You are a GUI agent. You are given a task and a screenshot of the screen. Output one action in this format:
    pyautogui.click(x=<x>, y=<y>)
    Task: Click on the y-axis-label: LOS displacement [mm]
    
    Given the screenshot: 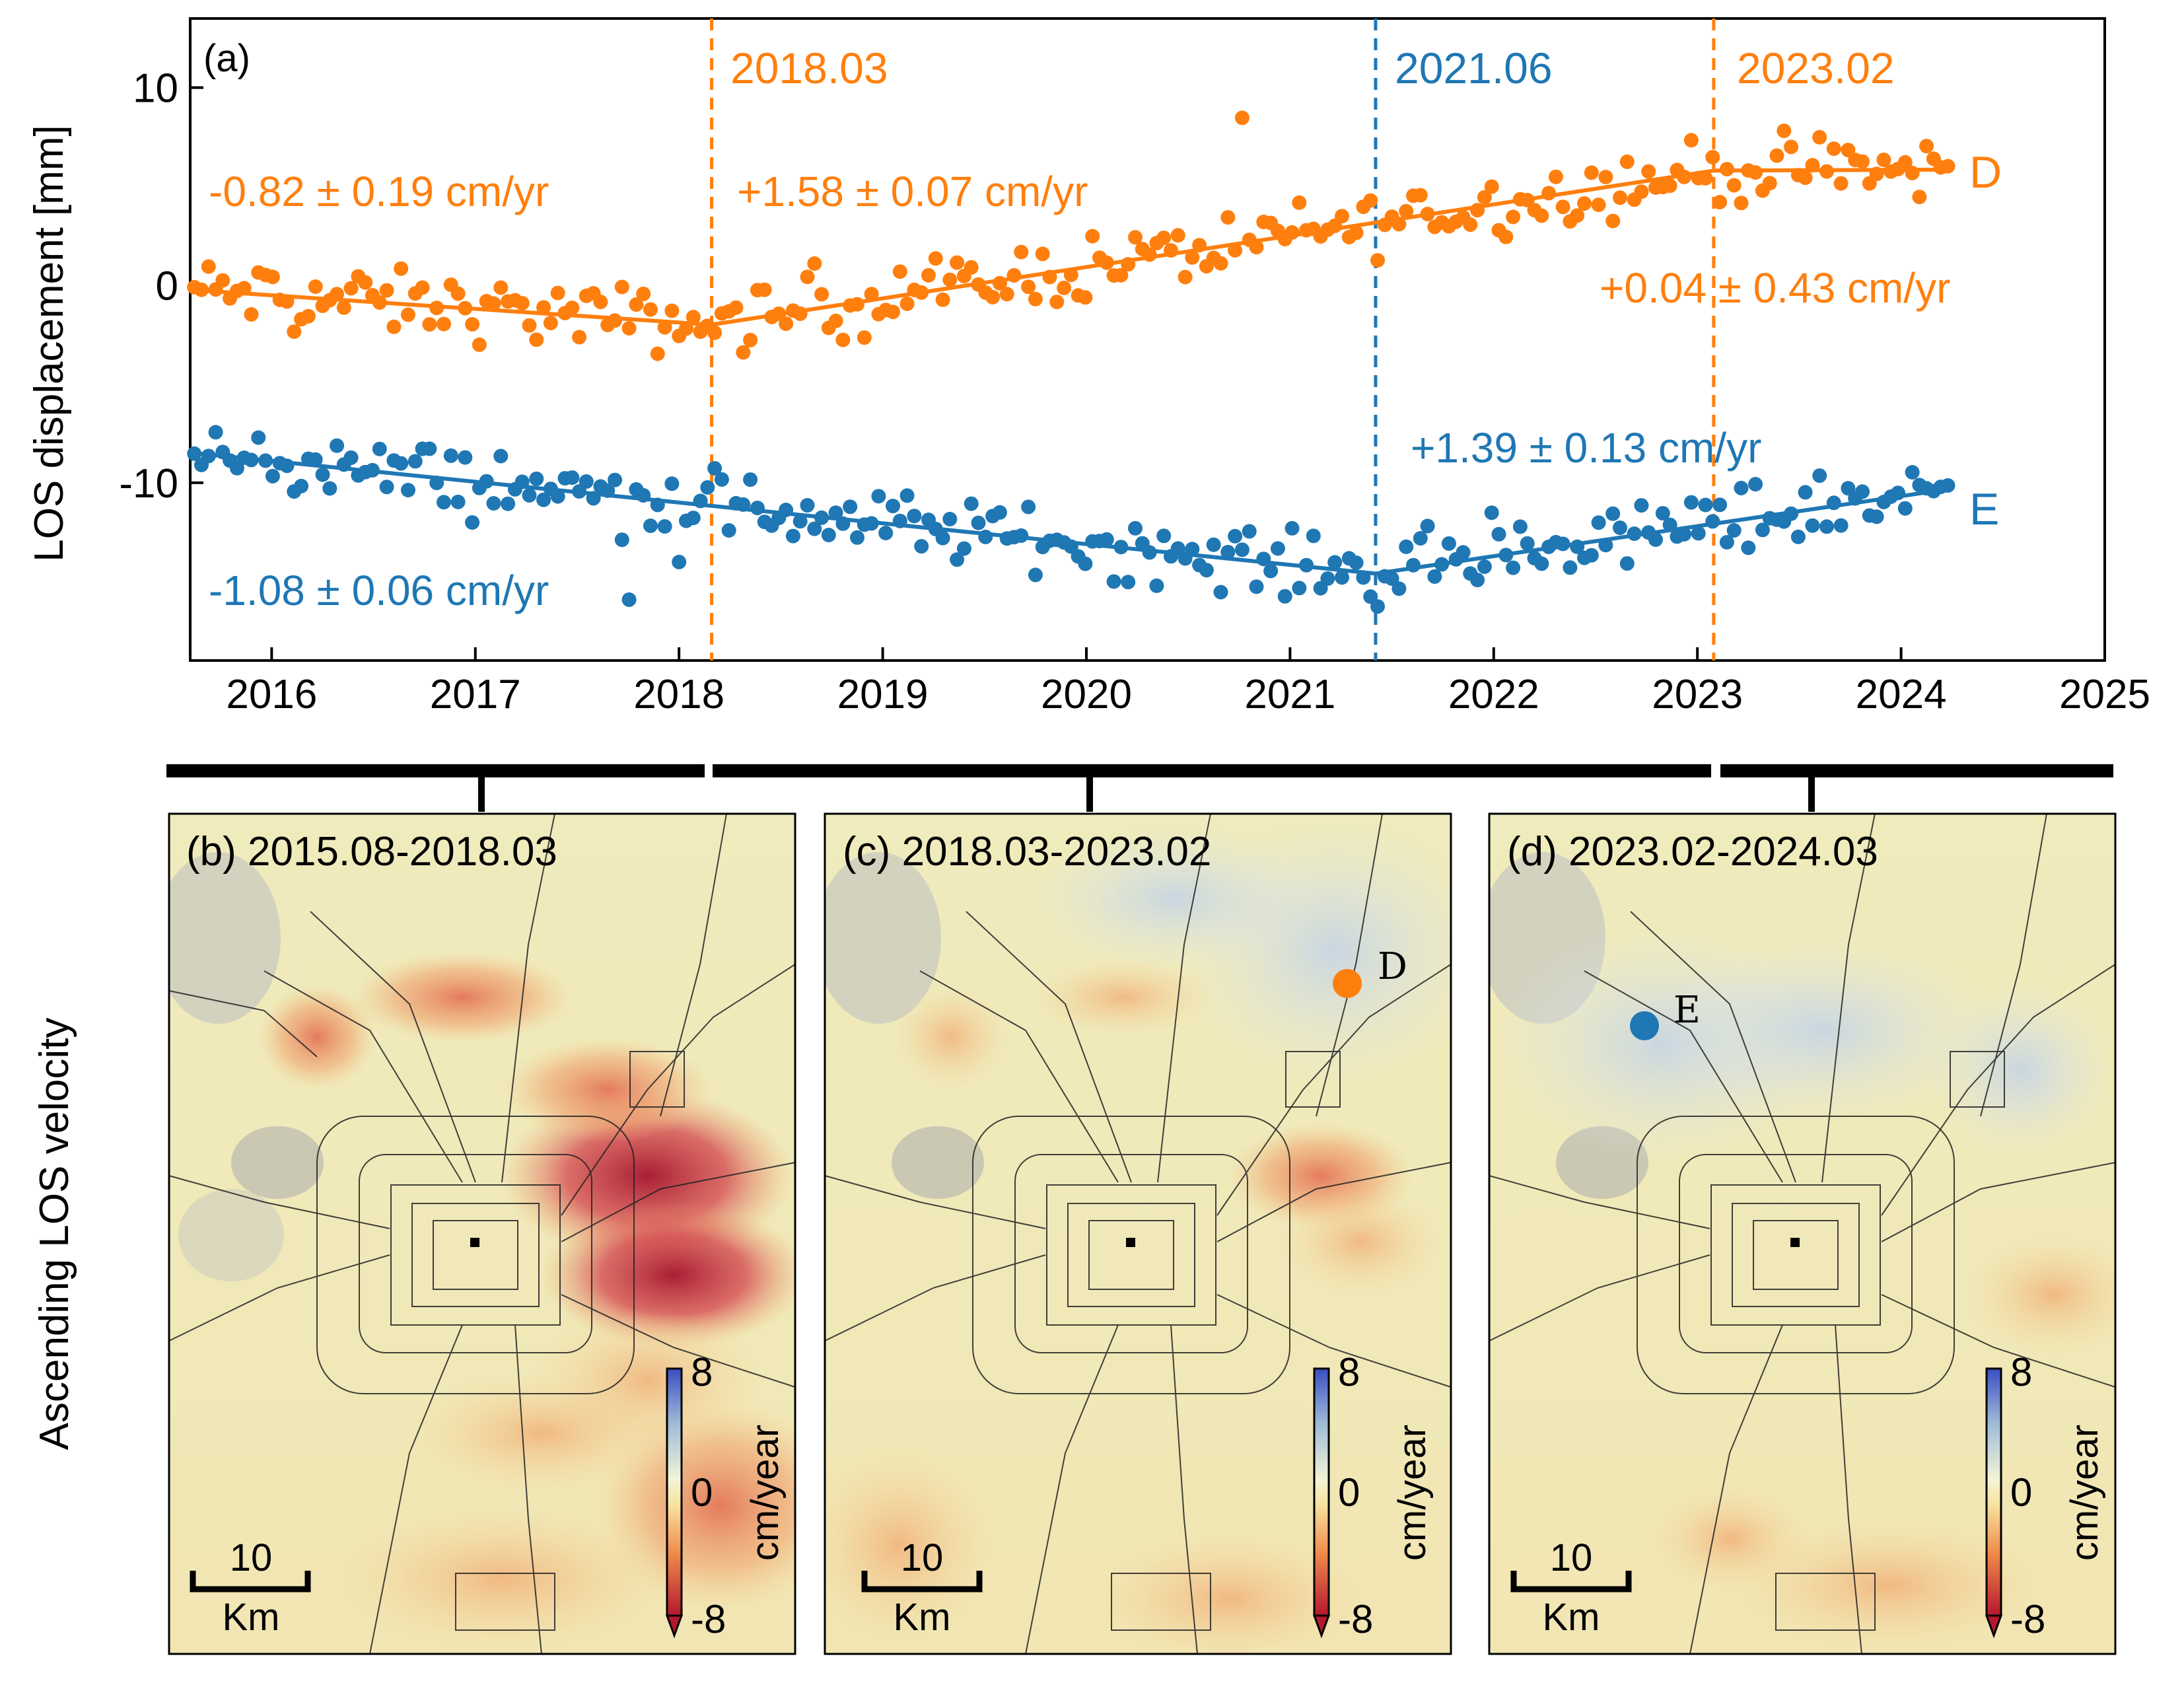 What is the action you would take?
    pyautogui.click(x=49, y=343)
    